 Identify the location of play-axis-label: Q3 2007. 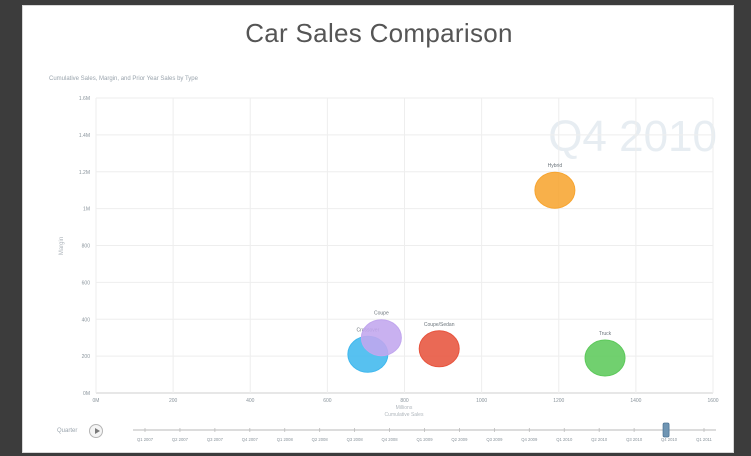
(215, 439).